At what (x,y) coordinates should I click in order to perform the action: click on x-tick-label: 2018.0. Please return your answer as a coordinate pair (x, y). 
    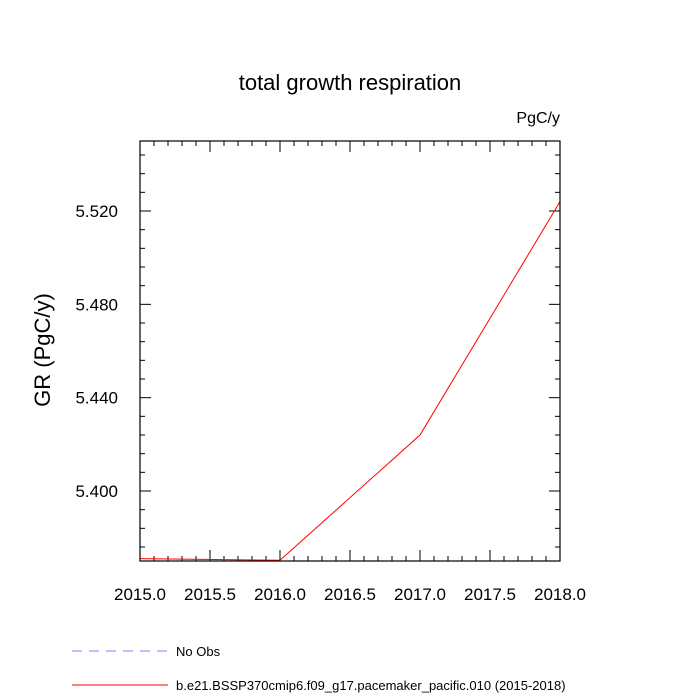
    Looking at the image, I should click on (560, 594).